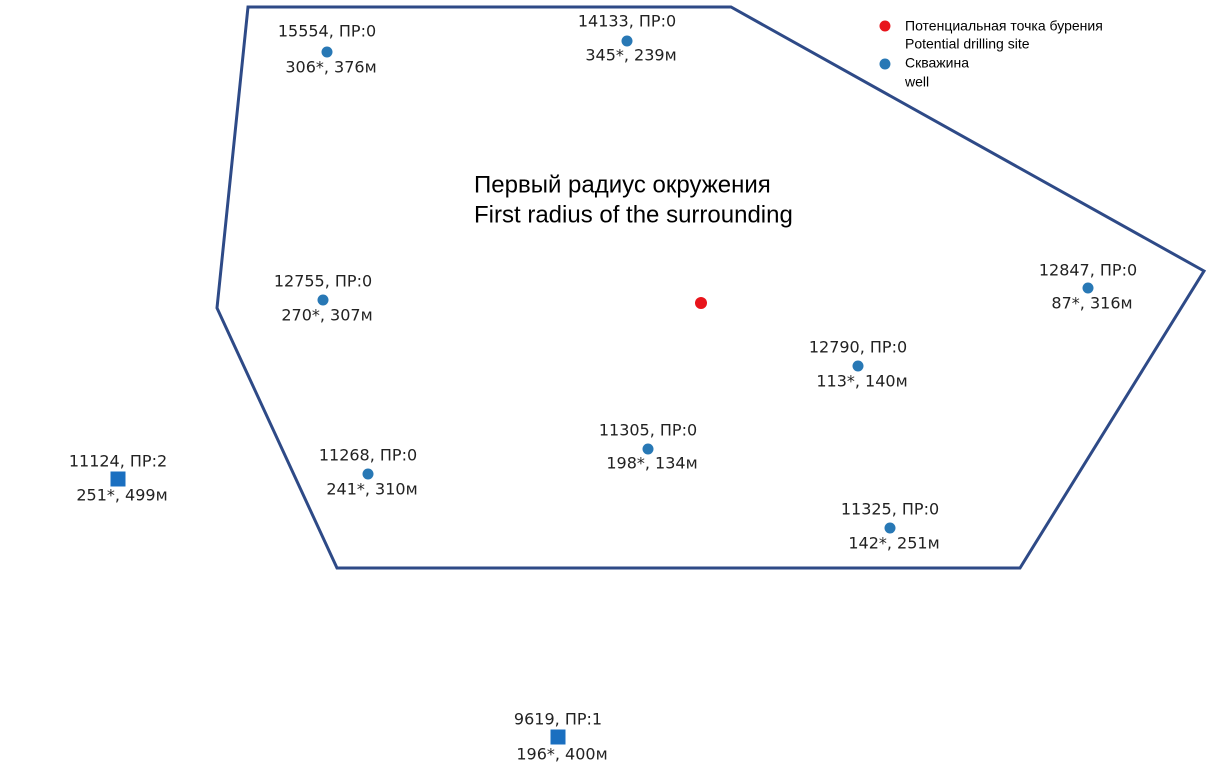 This screenshot has width=1231, height=774. Describe the element at coordinates (118, 461) in the screenshot. I see `well-label: 11124, ПР:2` at that location.